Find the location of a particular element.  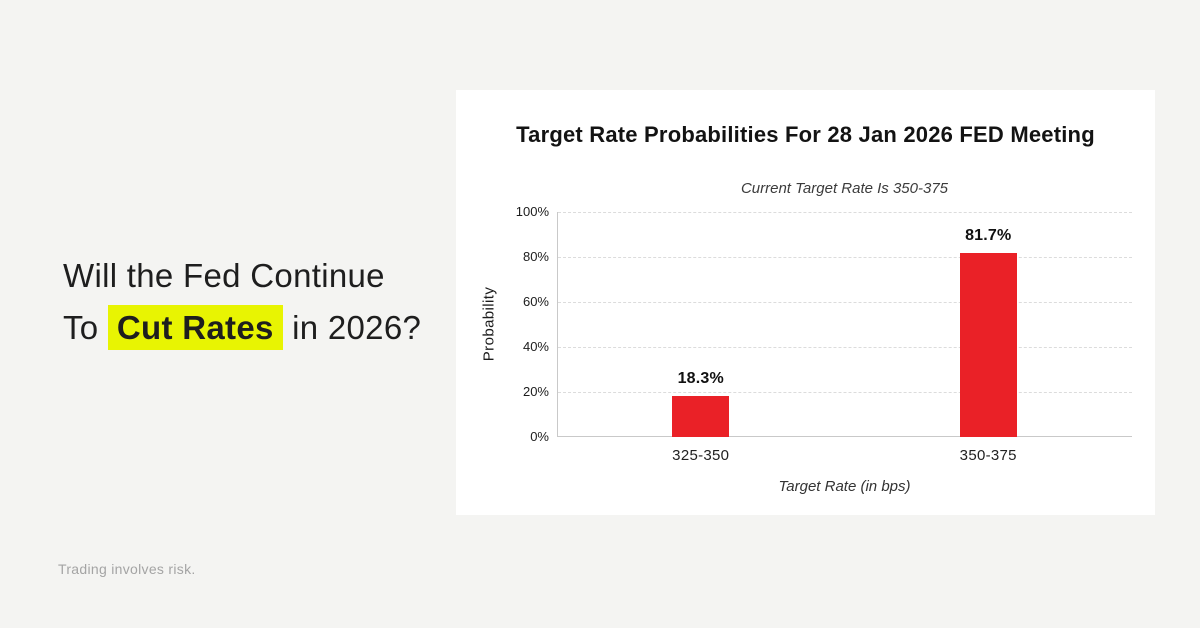

y-axis-tick-label: 20% is located at coordinates (535, 391).